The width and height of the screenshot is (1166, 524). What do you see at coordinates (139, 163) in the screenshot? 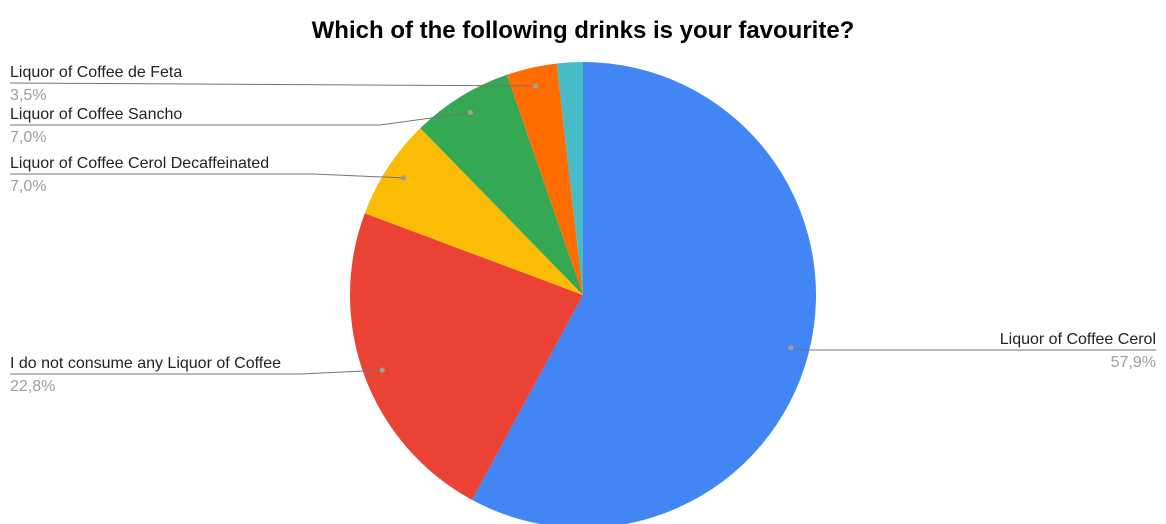
I see `slice-label: Liquor of Coffee Cerol Decaffeinated` at bounding box center [139, 163].